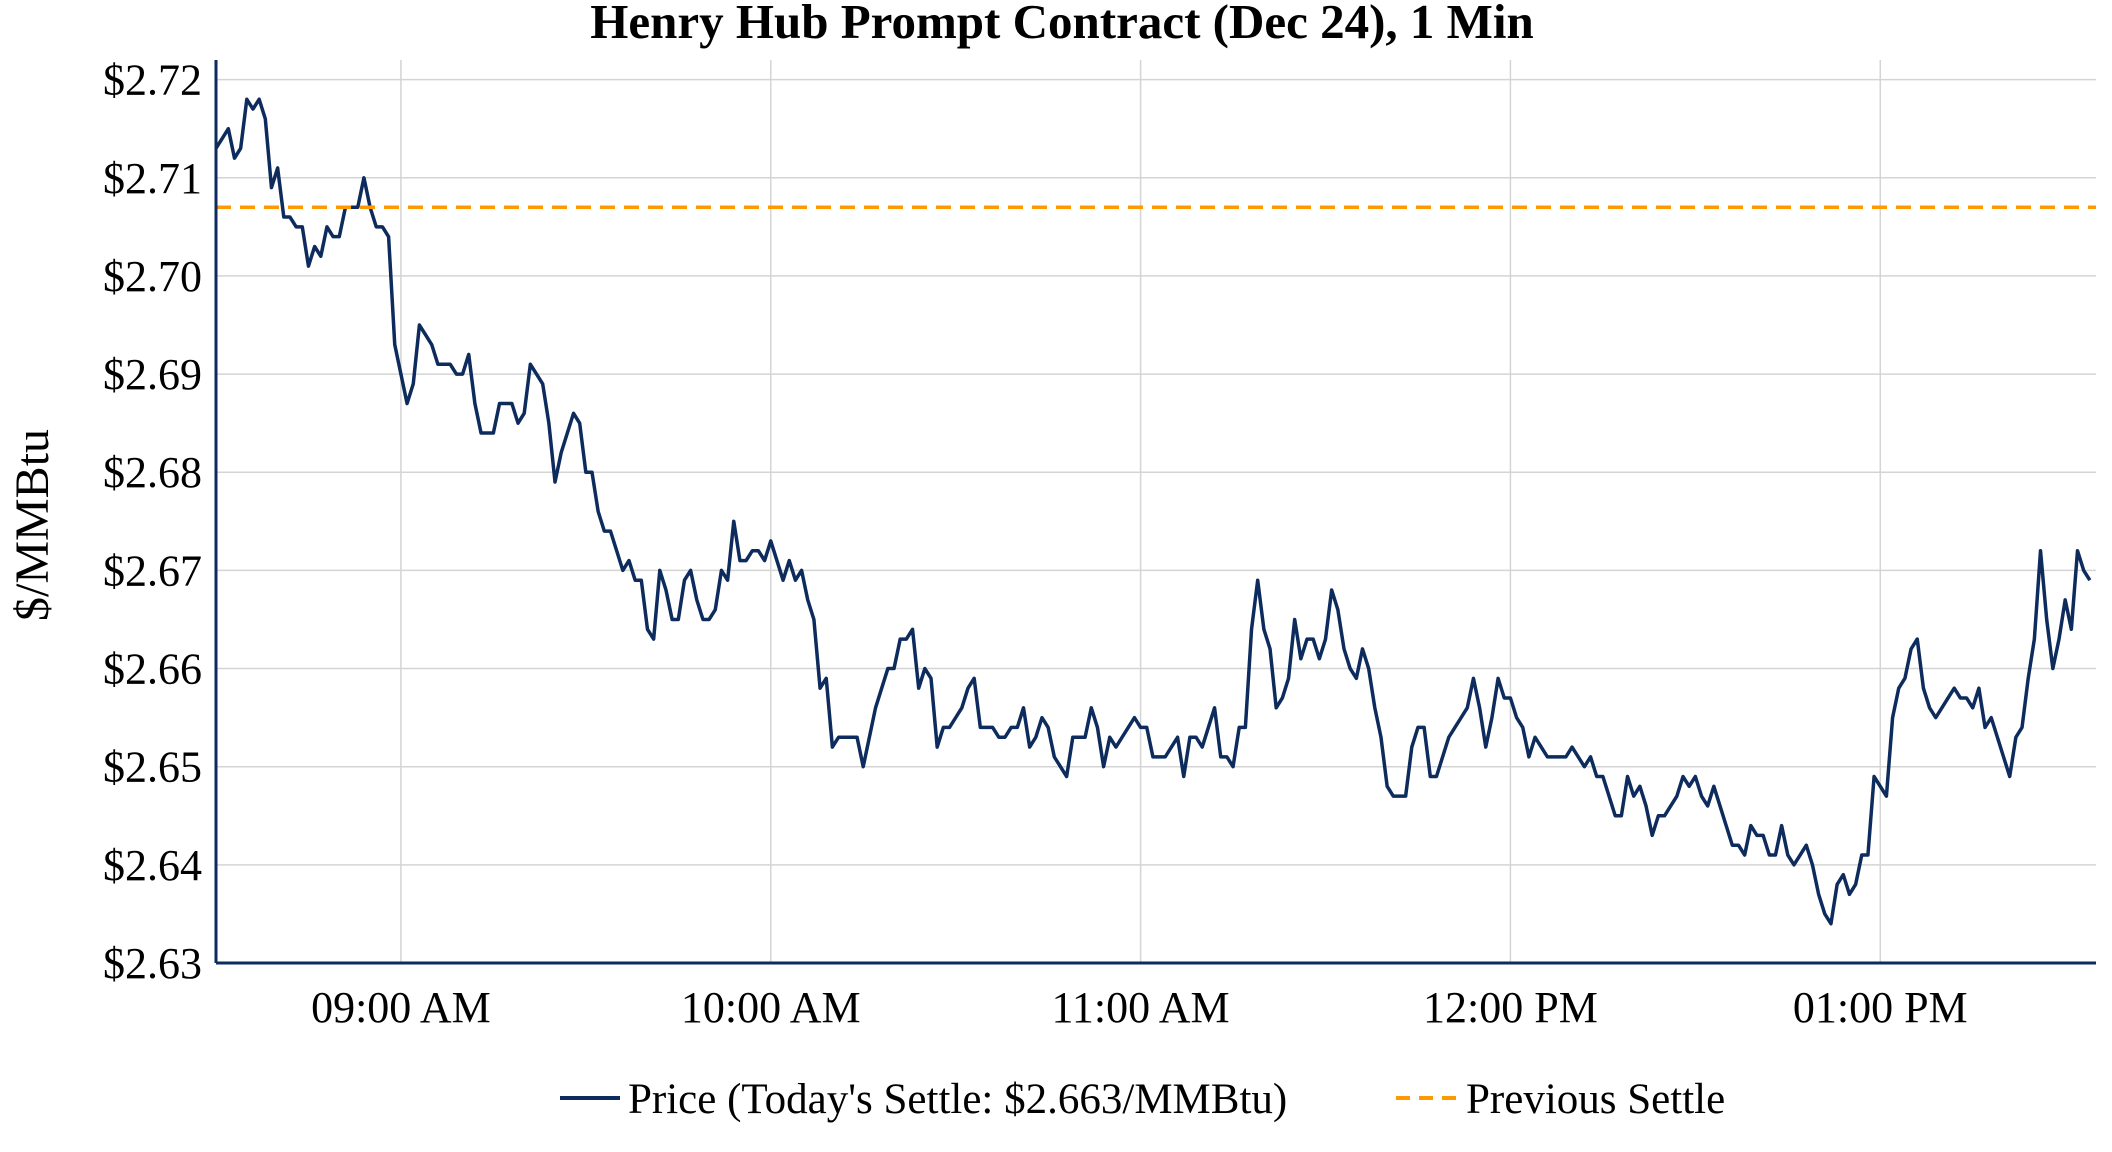  I want to click on y-tick-label: $2.66, so click(152, 669).